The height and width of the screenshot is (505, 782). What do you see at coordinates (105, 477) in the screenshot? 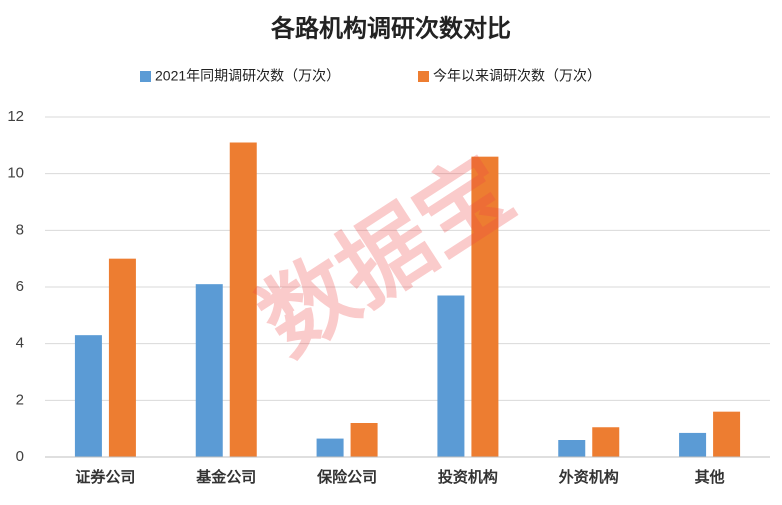
I see `x-tick-label: 证券公司` at bounding box center [105, 477].